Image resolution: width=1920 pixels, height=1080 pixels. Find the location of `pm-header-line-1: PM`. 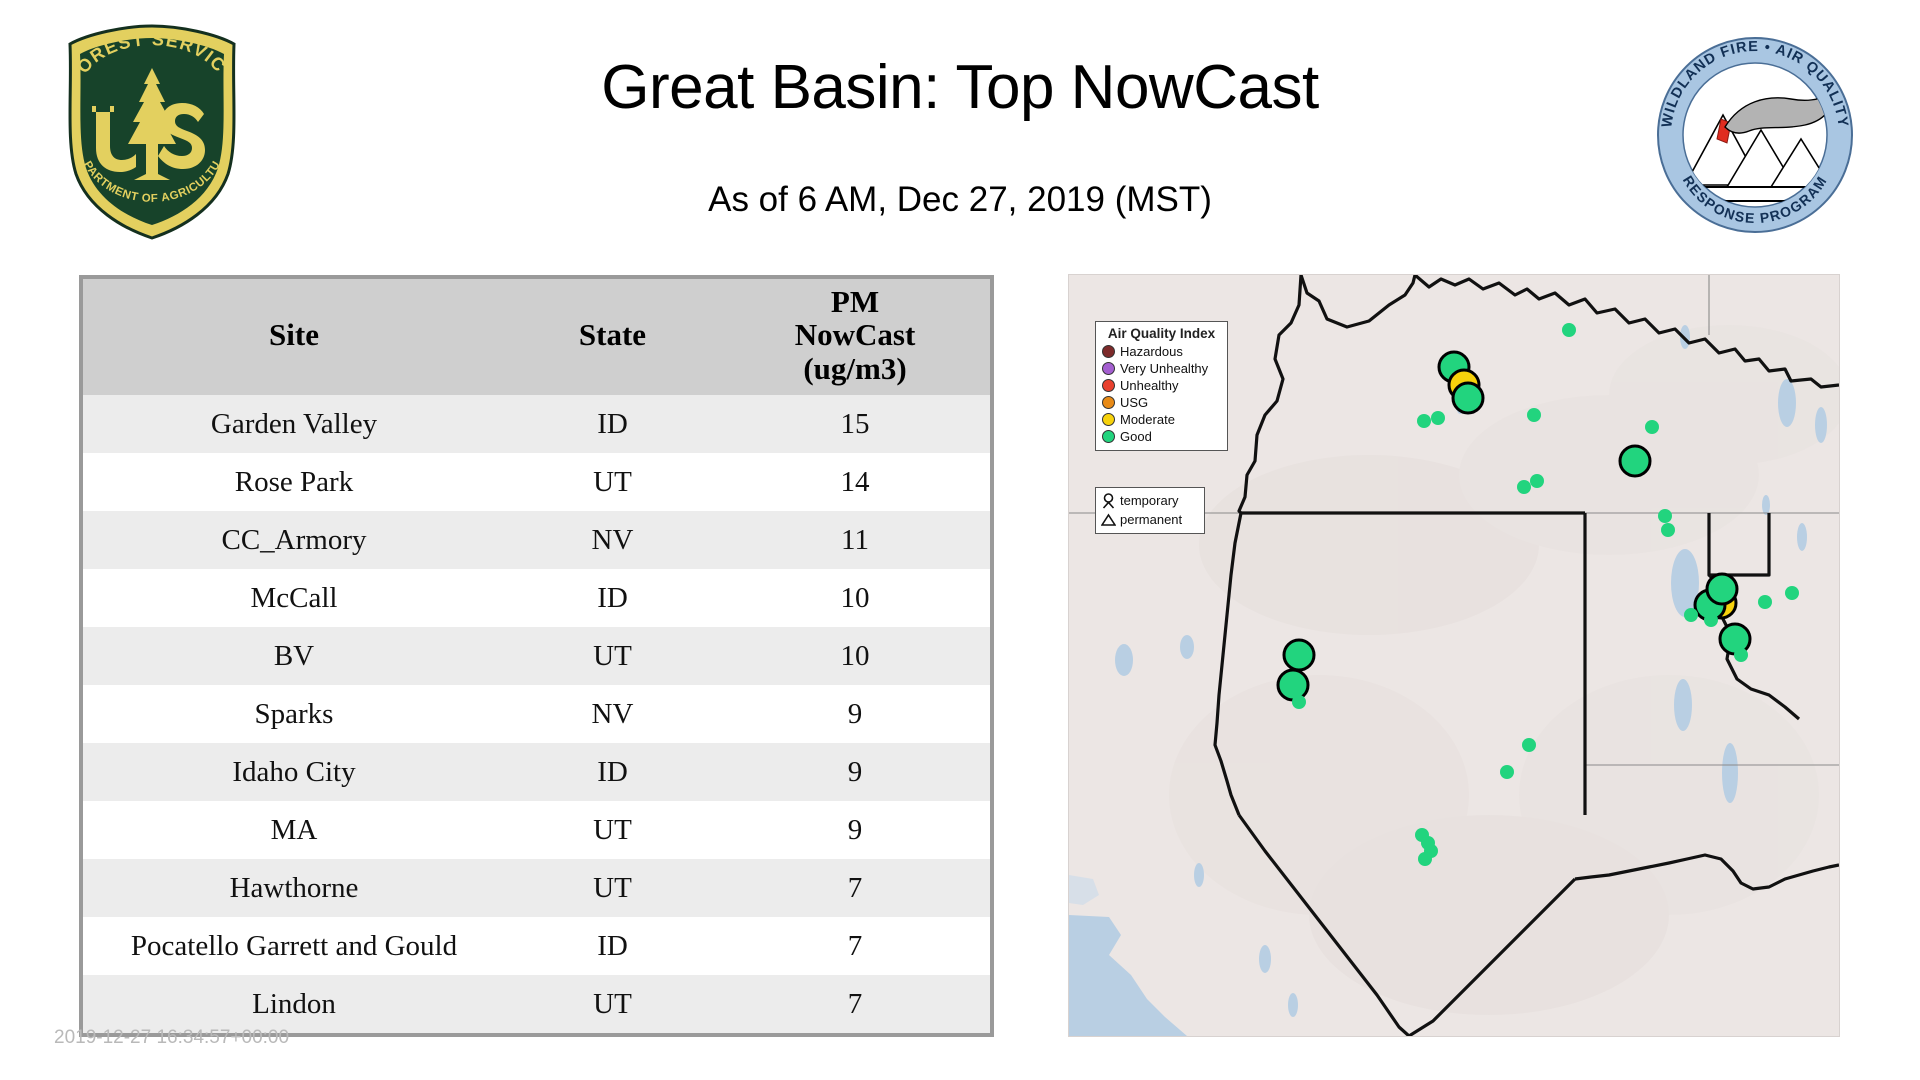

pm-header-line-1: PM is located at coordinates (855, 301).